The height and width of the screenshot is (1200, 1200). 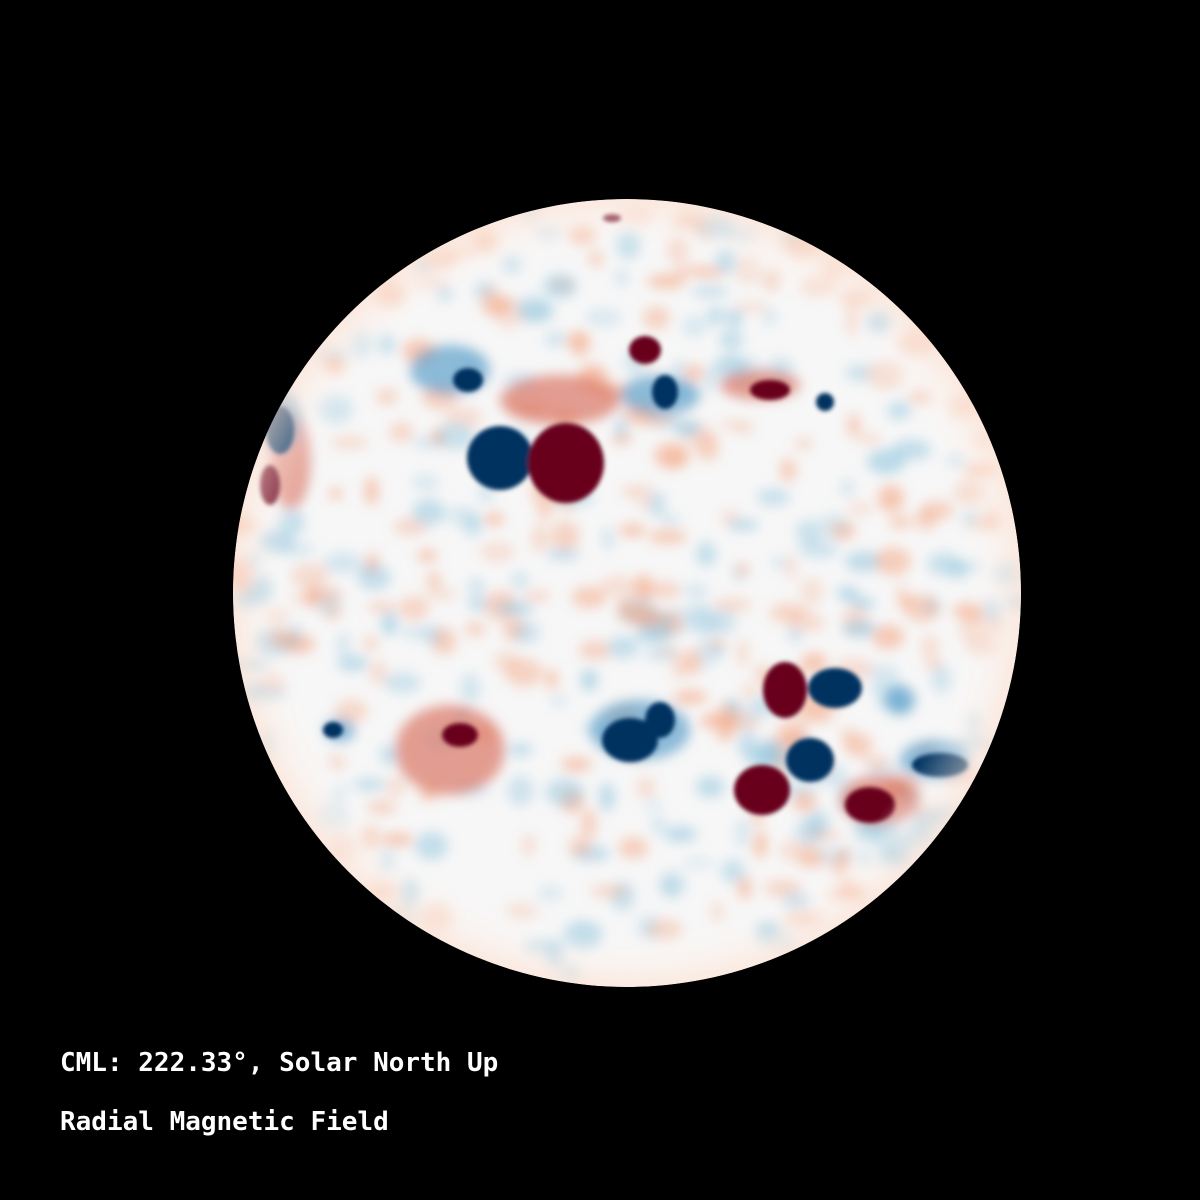 What do you see at coordinates (279, 1063) in the screenshot?
I see `cml-annotation: CML: 222.33°, Solar North Up` at bounding box center [279, 1063].